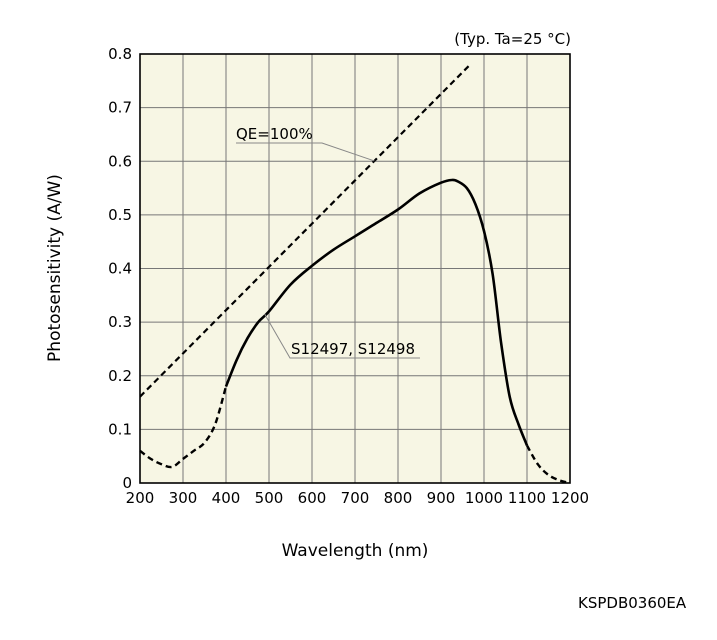 This screenshot has width=717, height=640. Describe the element at coordinates (441, 498) in the screenshot. I see `x-tick-label: 900` at that location.